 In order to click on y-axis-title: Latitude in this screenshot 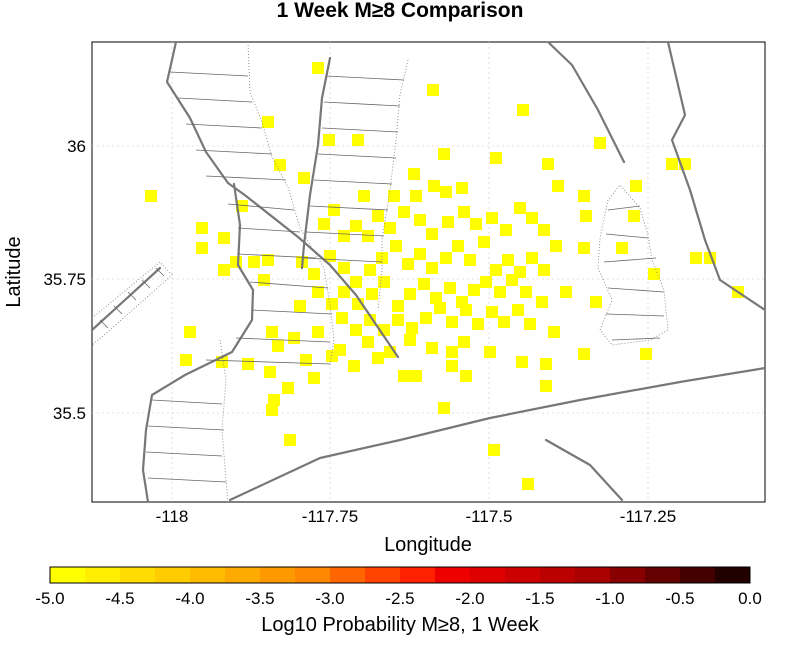, I will do `click(14, 271)`.